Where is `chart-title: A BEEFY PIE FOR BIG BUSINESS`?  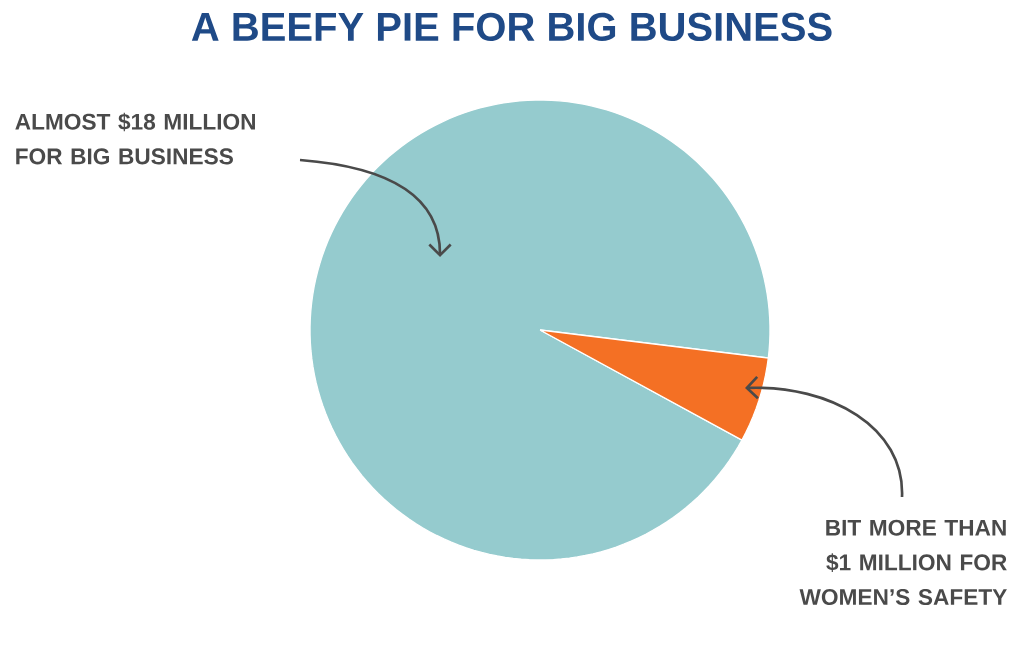
chart-title: A BEEFY PIE FOR BIG BUSINESS is located at coordinates (511, 27).